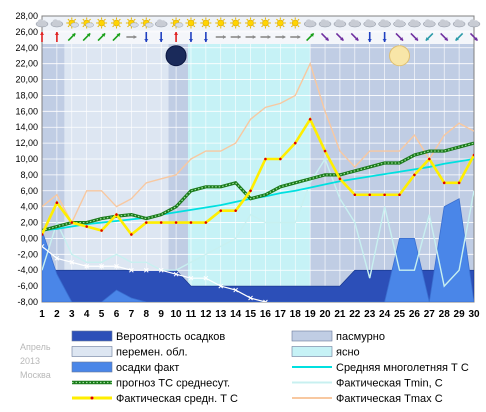 This screenshot has width=486, height=412. What do you see at coordinates (258, 23) in the screenshot?
I see `weather-icon-row` at bounding box center [258, 23].